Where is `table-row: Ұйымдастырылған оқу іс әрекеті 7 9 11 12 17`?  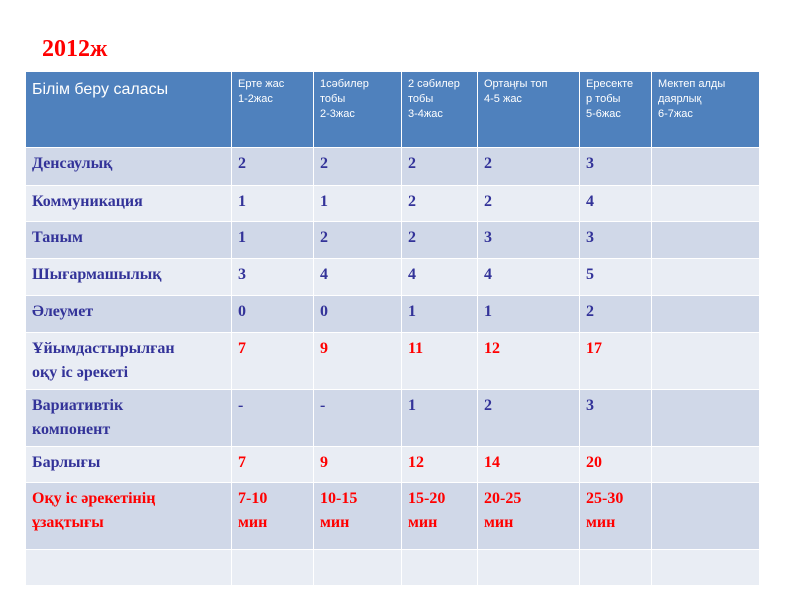 table-row: Ұйымдастырылған оқу іс әрекеті 7 9 11 12 17 is located at coordinates (392, 361).